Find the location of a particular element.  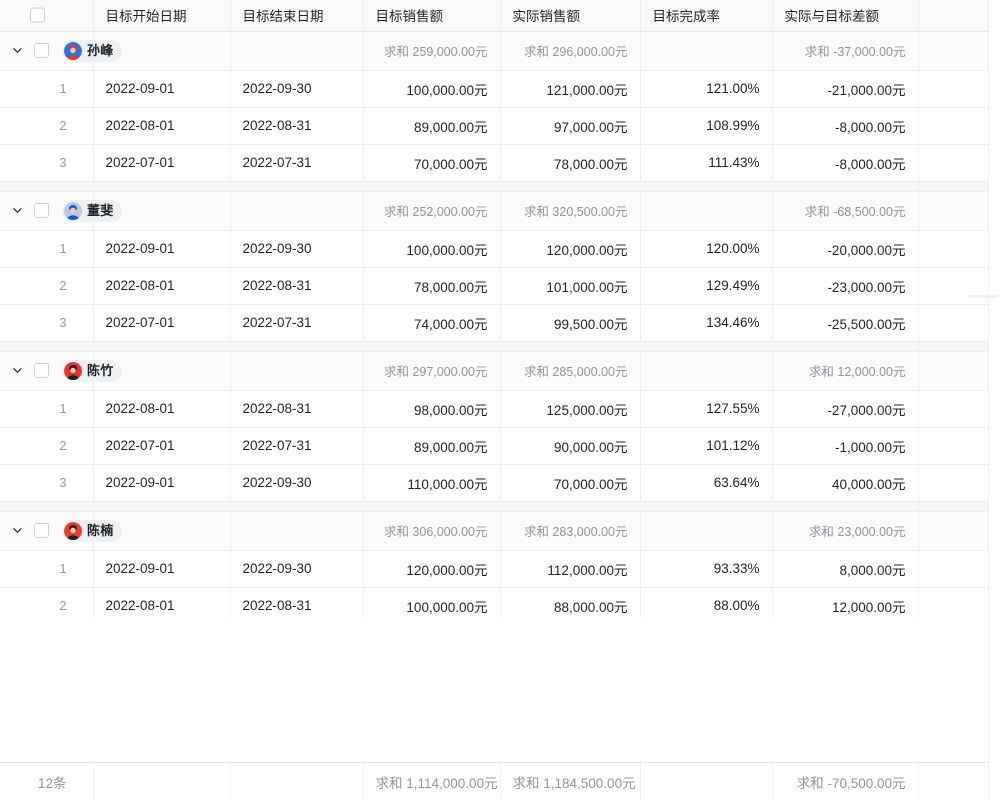

cell-target-sales: 74,000.00元 is located at coordinates (432, 323).